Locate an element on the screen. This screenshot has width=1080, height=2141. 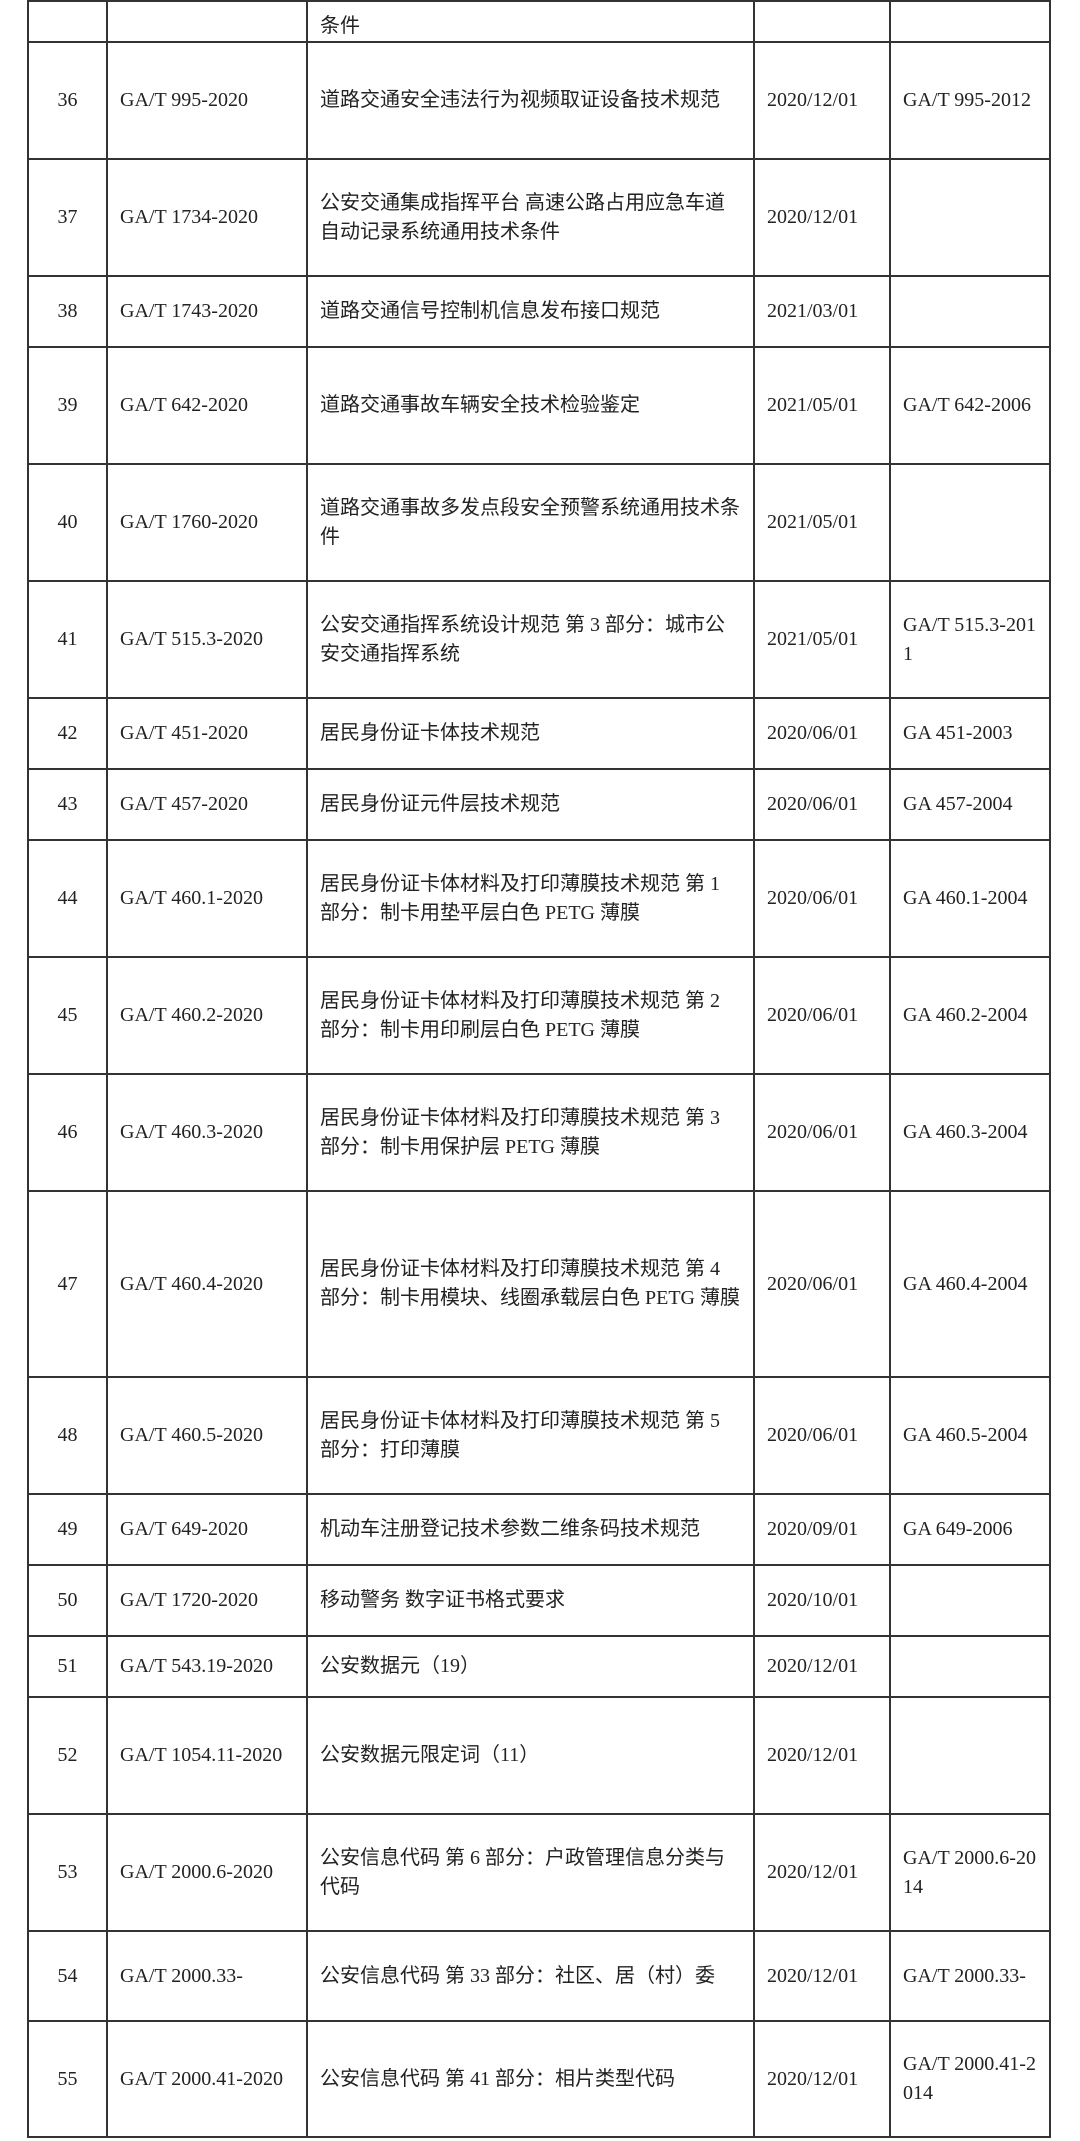
row-number: 38 is located at coordinates (67, 311).